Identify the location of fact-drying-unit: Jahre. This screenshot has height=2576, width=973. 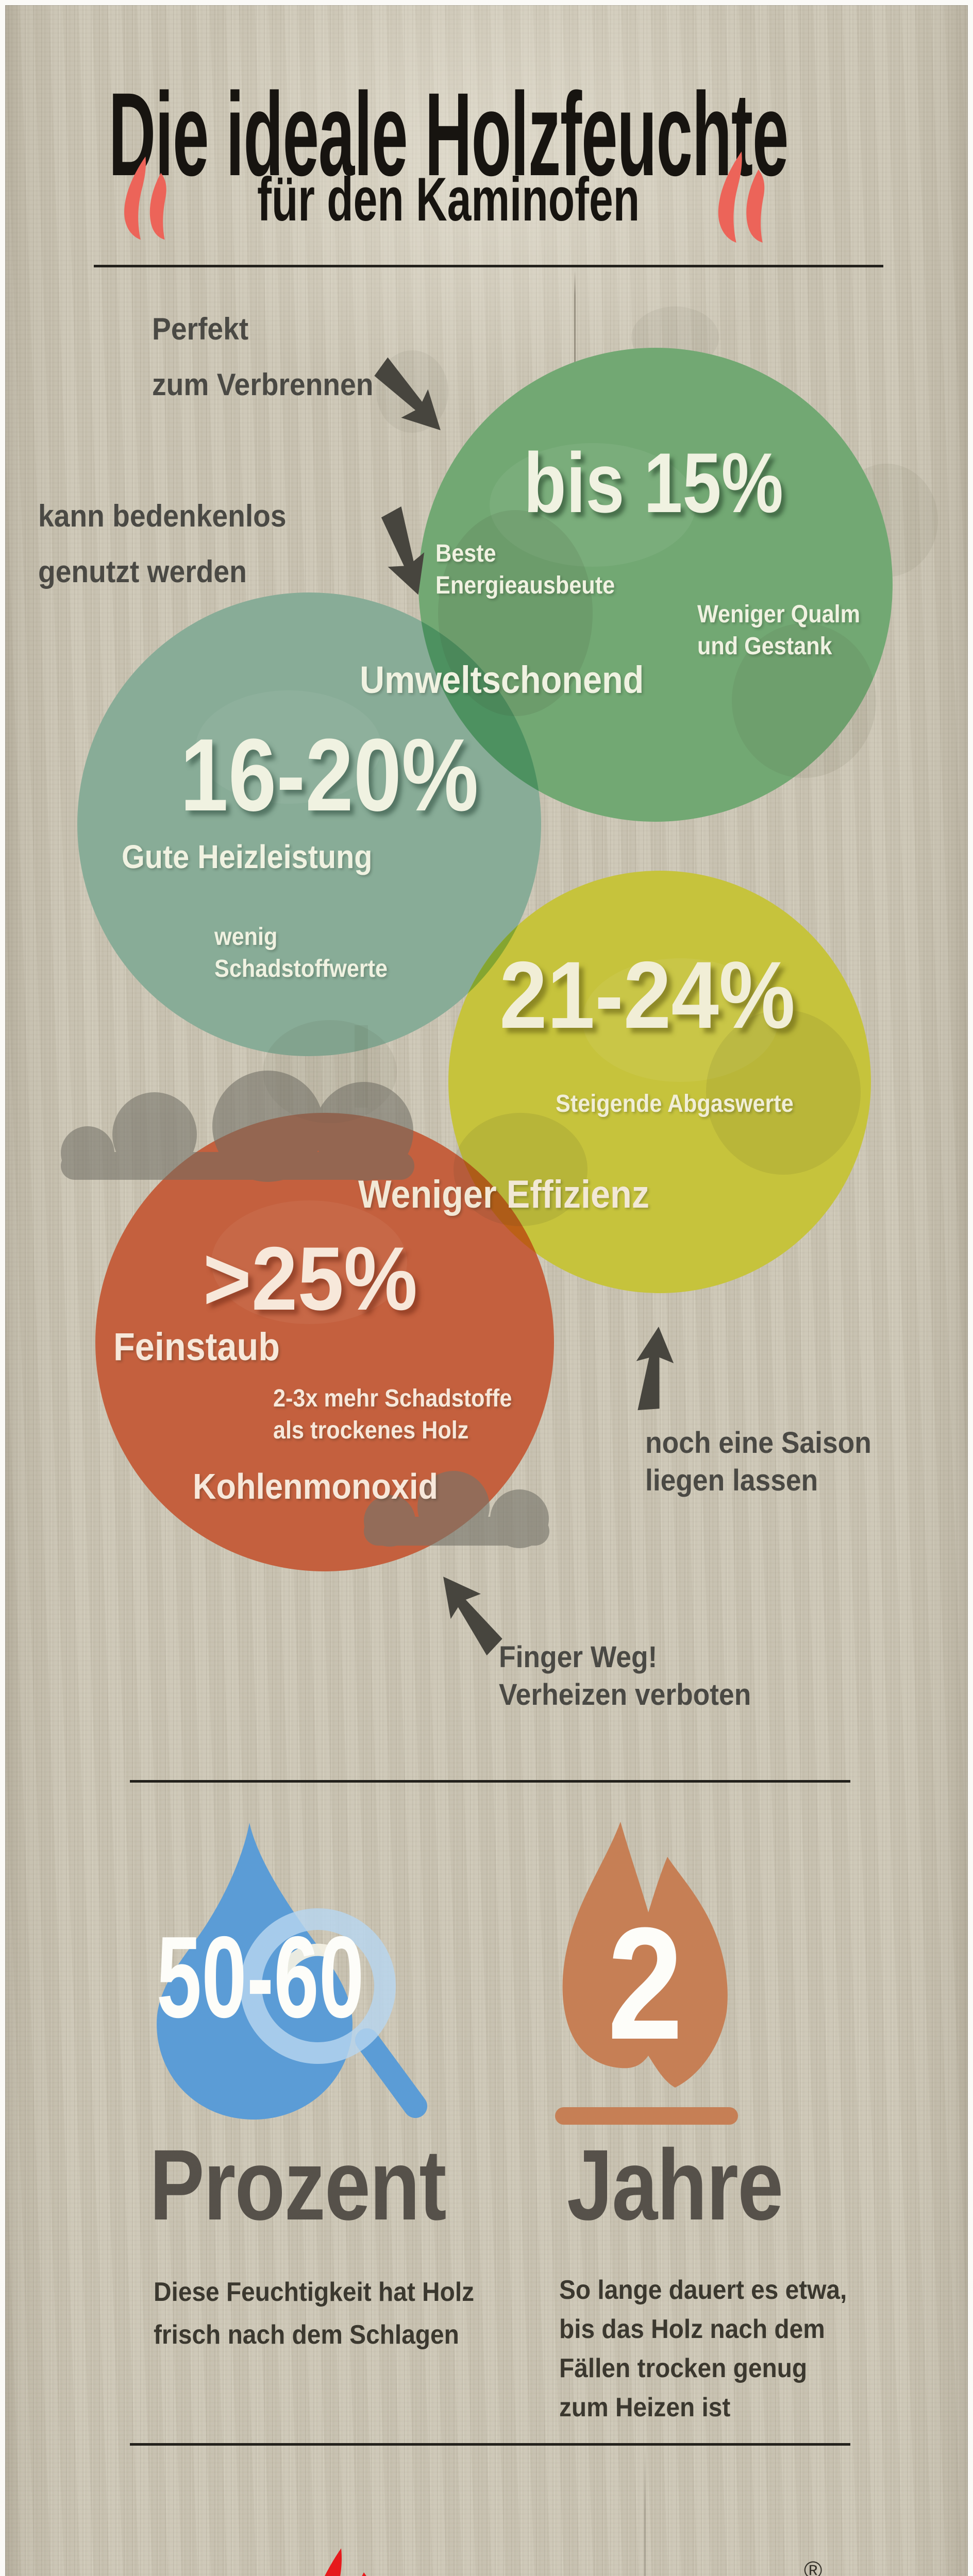
(675, 2185).